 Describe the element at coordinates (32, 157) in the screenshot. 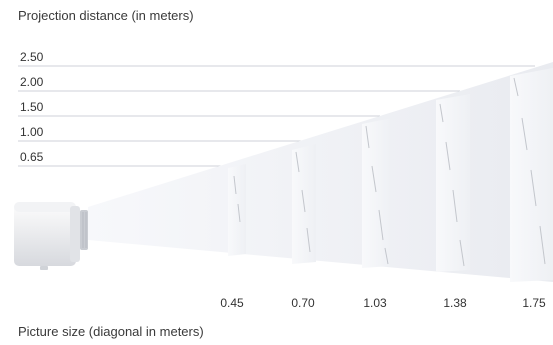

I see `distance-label-0-65: 0.65` at that location.